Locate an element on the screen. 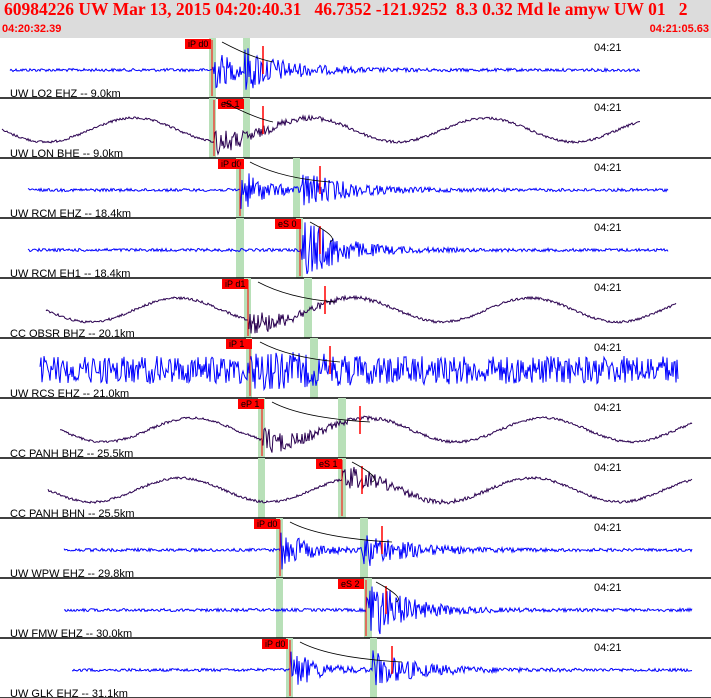  station-label: UW GLK EHZ -- 31.1km is located at coordinates (69, 693).